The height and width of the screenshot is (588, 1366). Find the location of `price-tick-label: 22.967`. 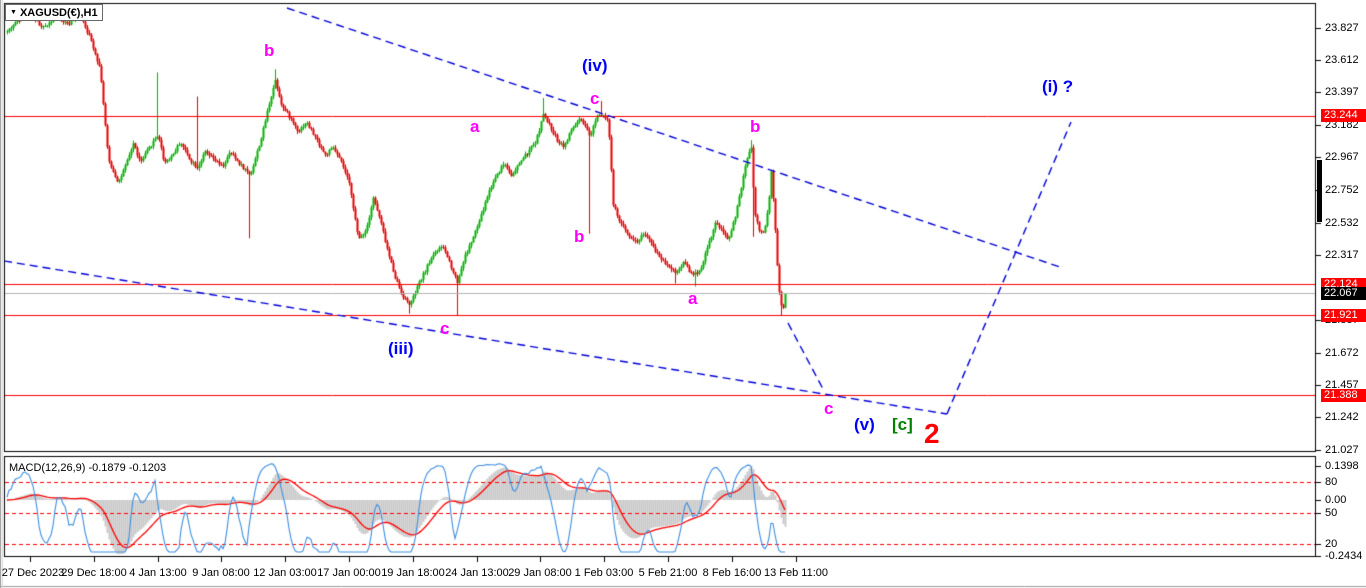

price-tick-label: 22.967 is located at coordinates (1342, 157).